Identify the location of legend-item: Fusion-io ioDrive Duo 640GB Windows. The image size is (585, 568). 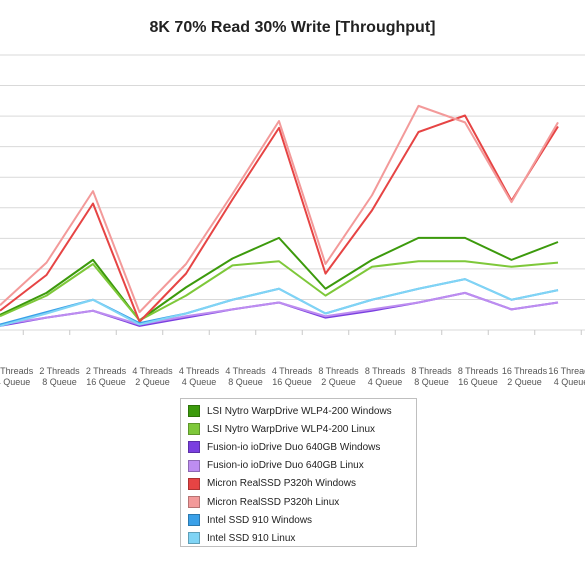
(302, 447).